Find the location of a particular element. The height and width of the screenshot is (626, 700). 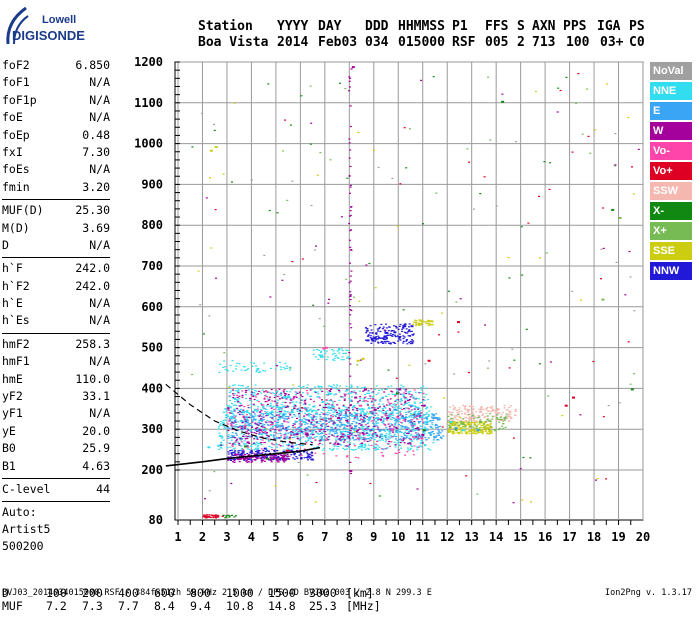

param-value: 6.850 is located at coordinates (92, 65).